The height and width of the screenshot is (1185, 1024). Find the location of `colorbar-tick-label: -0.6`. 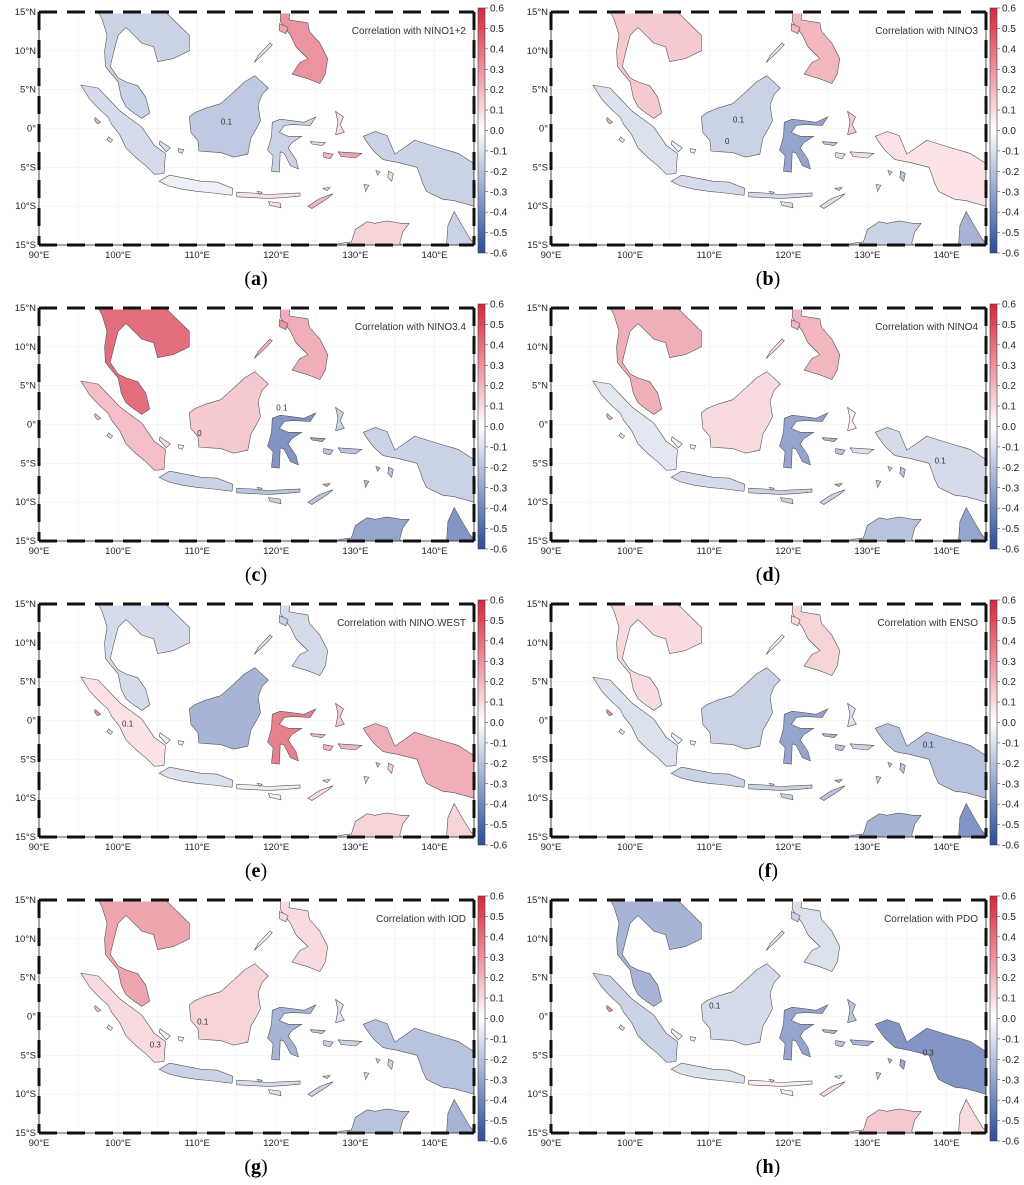

colorbar-tick-label: -0.6 is located at coordinates (1011, 846).